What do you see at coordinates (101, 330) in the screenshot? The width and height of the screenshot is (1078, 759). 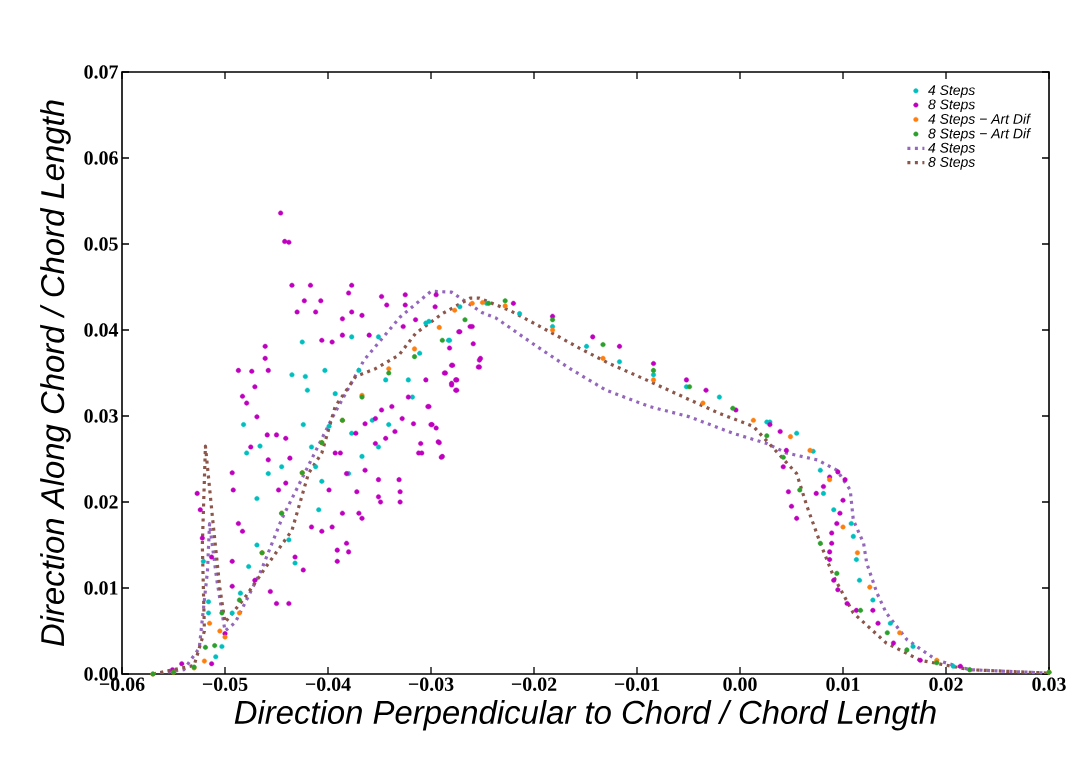 I see `y-tick-label: 0.04` at bounding box center [101, 330].